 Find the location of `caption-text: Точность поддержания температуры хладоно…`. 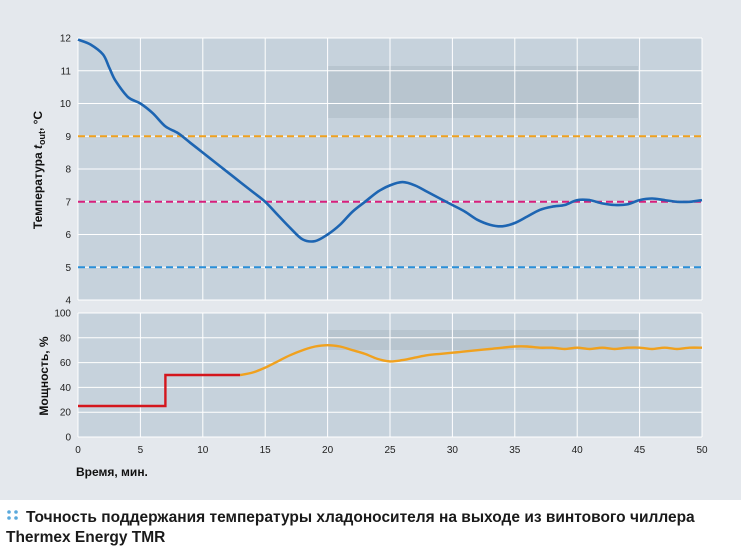

caption-text: Точность поддержания температуры хладоно… is located at coordinates (350, 527).